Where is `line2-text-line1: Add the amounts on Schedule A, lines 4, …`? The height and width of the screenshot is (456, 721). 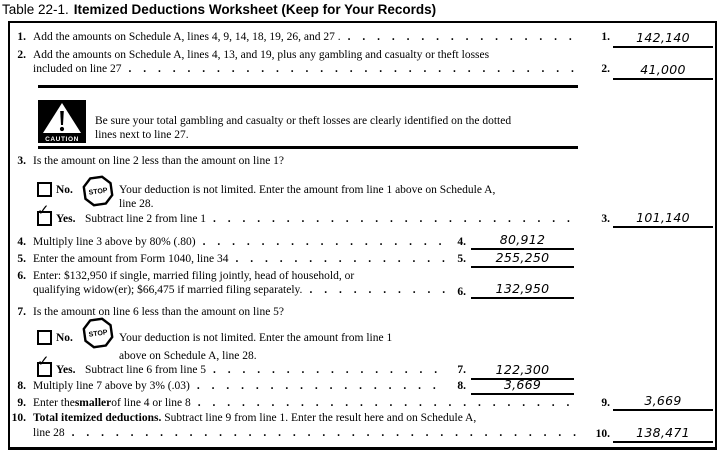 line2-text-line1: Add the amounts on Schedule A, lines 4, … is located at coordinates (261, 55).